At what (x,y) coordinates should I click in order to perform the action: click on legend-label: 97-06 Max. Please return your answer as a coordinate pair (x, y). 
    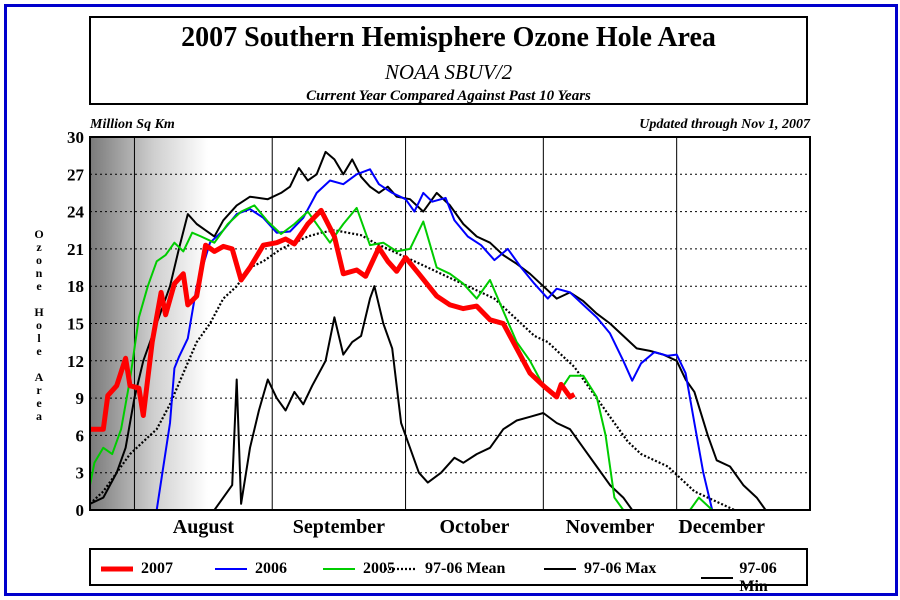
    Looking at the image, I should click on (620, 568).